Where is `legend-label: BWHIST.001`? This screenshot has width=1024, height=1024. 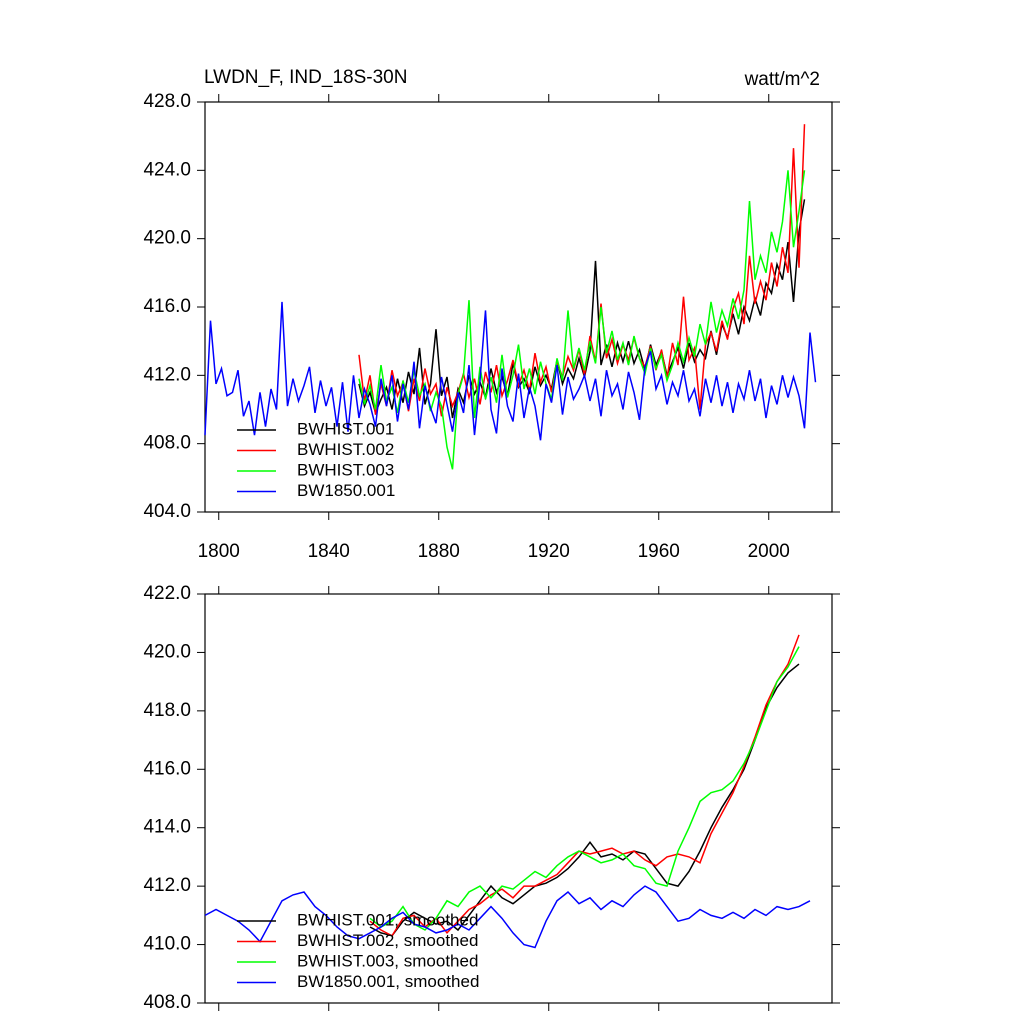 legend-label: BWHIST.001 is located at coordinates (345, 428).